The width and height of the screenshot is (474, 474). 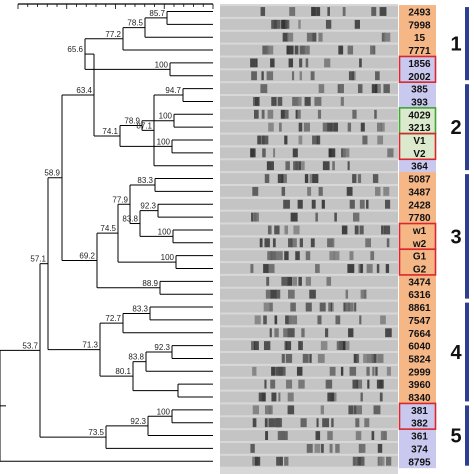 What do you see at coordinates (120, 199) in the screenshot?
I see `node-value-label: 77.9` at bounding box center [120, 199].